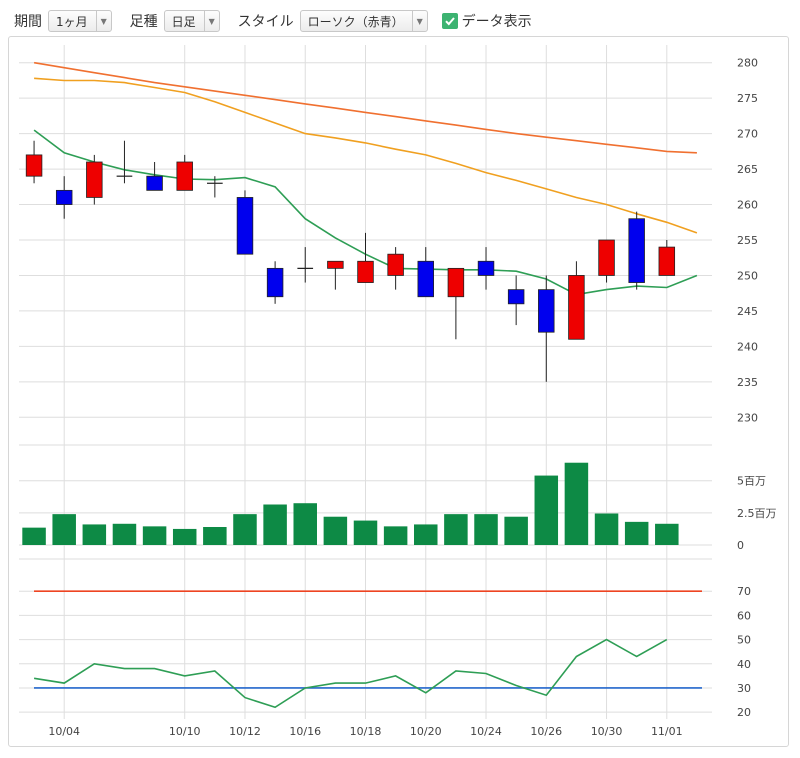 The width and height of the screenshot is (800, 758). I want to click on style-label: スタイル, so click(265, 22).